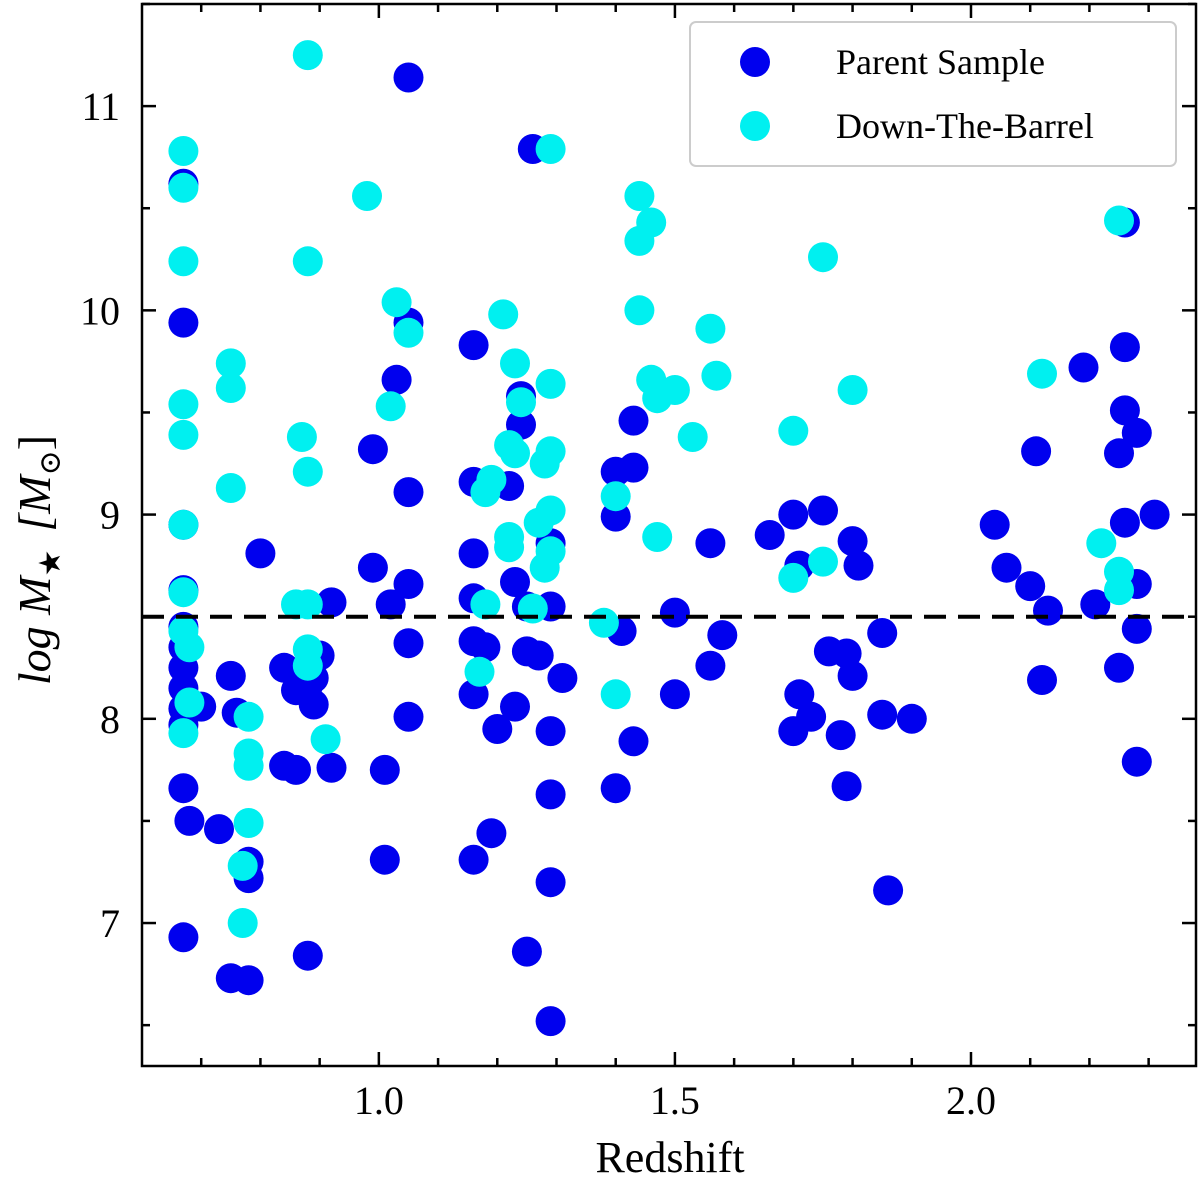 The width and height of the screenshot is (1200, 1188). I want to click on legend-marker-parent-sample, so click(755, 62).